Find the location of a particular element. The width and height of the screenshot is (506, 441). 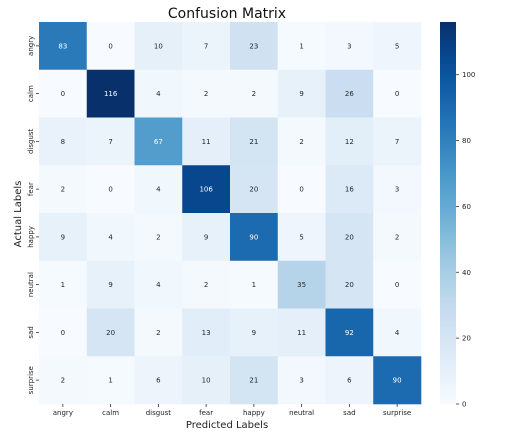

x-tick-label: neutral is located at coordinates (301, 413).